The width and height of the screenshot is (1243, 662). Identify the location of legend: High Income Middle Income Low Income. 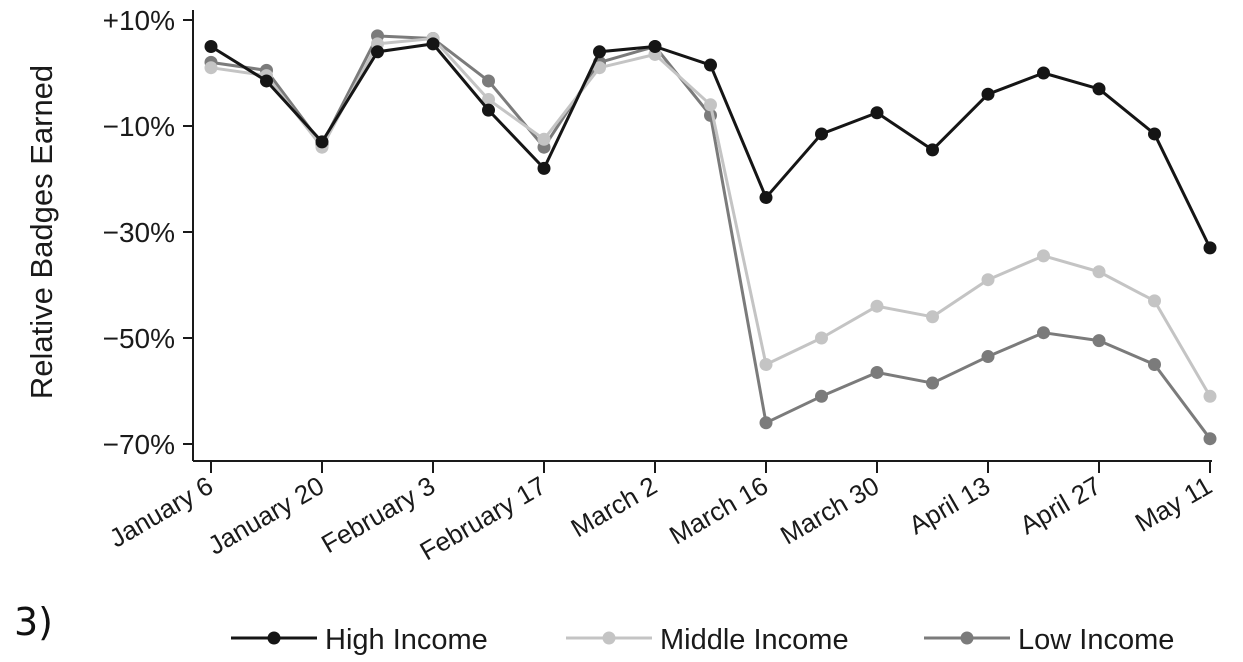
(702, 640).